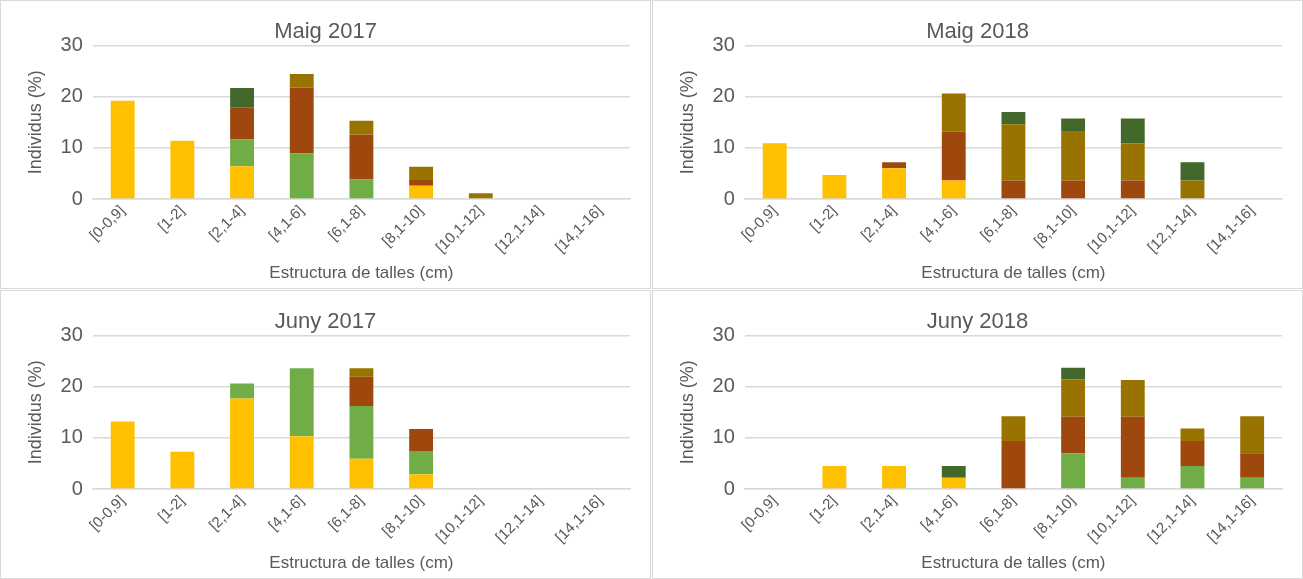 The image size is (1303, 579). Describe the element at coordinates (977, 31) in the screenshot. I see `chart-title: Maig 2018` at that location.